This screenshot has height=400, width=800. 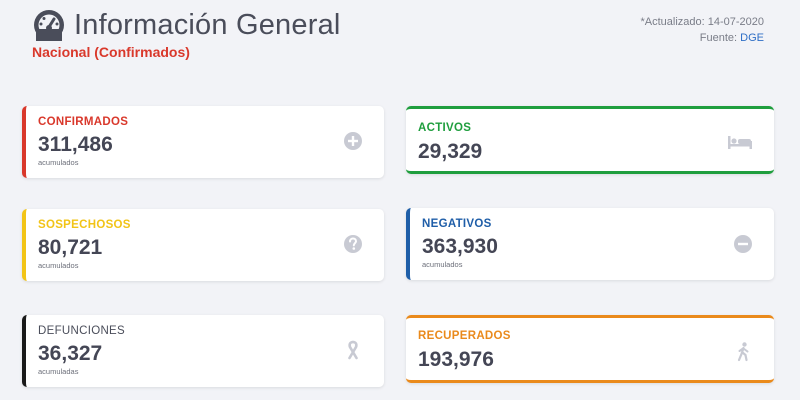 I want to click on data-source: Fuente: DGE, so click(x=702, y=38).